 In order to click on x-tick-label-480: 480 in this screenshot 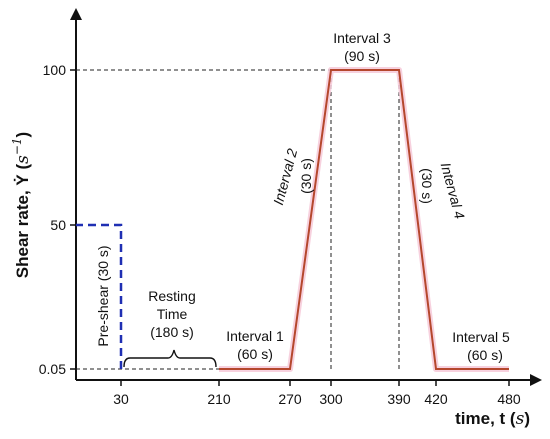, I will do `click(509, 399)`.